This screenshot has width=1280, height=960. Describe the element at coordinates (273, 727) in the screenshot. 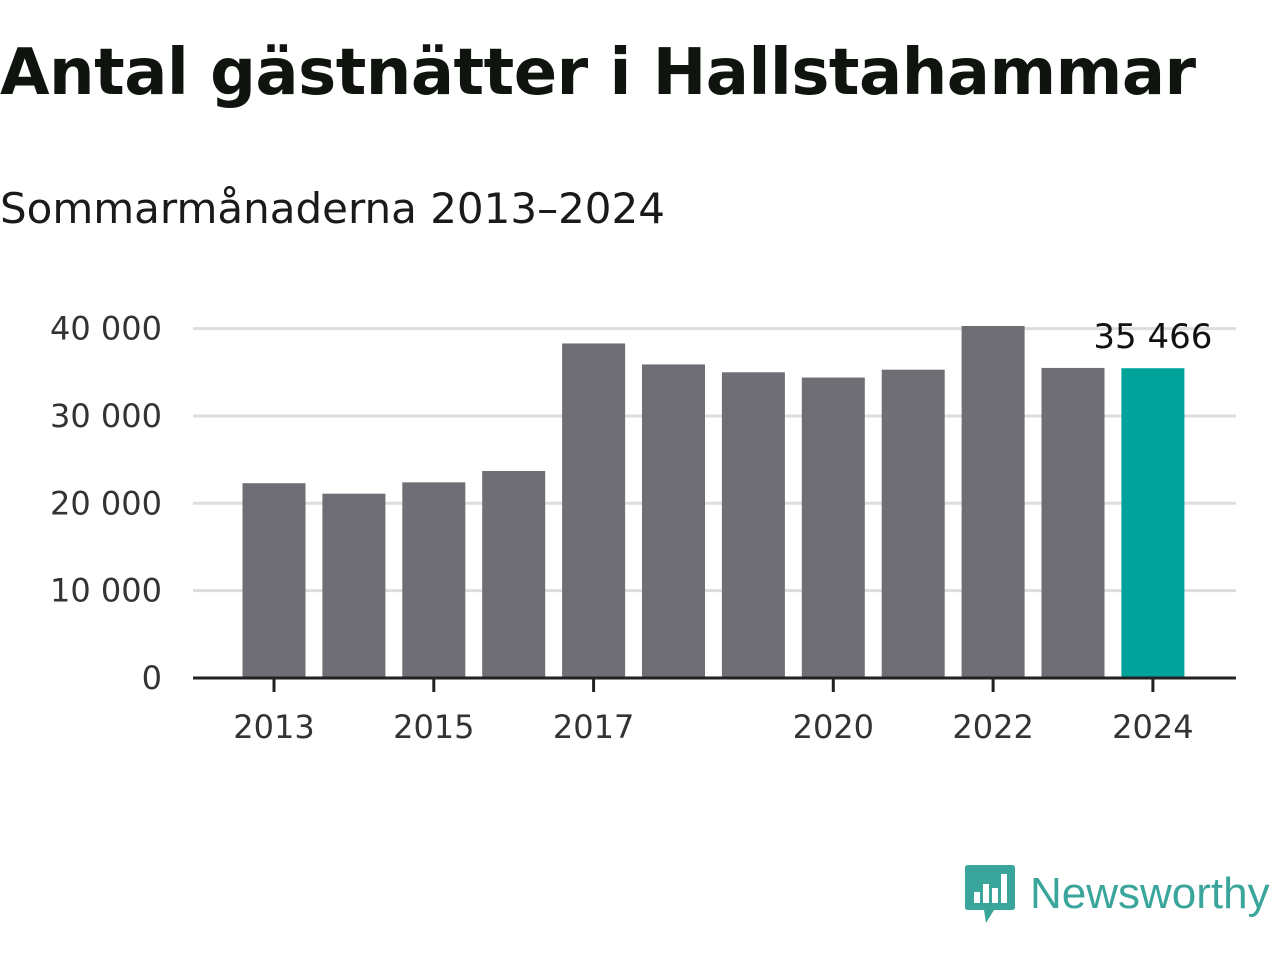

I see `x-tick-label: 2013` at that location.